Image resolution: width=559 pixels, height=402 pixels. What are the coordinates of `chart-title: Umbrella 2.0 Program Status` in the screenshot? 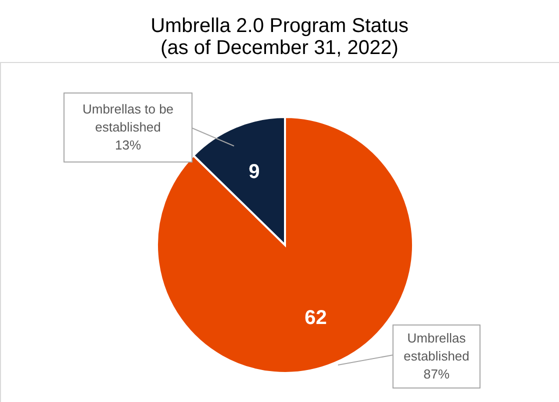 It's located at (279, 26).